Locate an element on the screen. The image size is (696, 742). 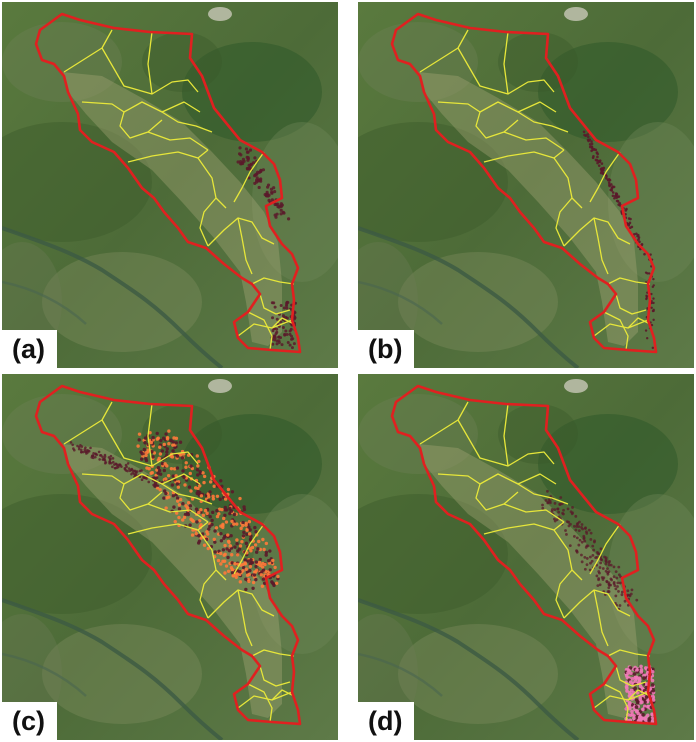
settlement-patch is located at coordinates (576, 386).